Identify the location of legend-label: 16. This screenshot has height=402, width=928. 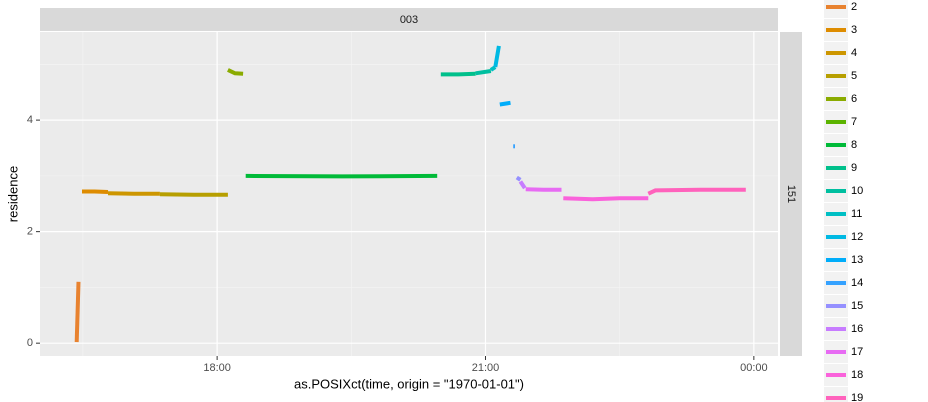
(857, 329).